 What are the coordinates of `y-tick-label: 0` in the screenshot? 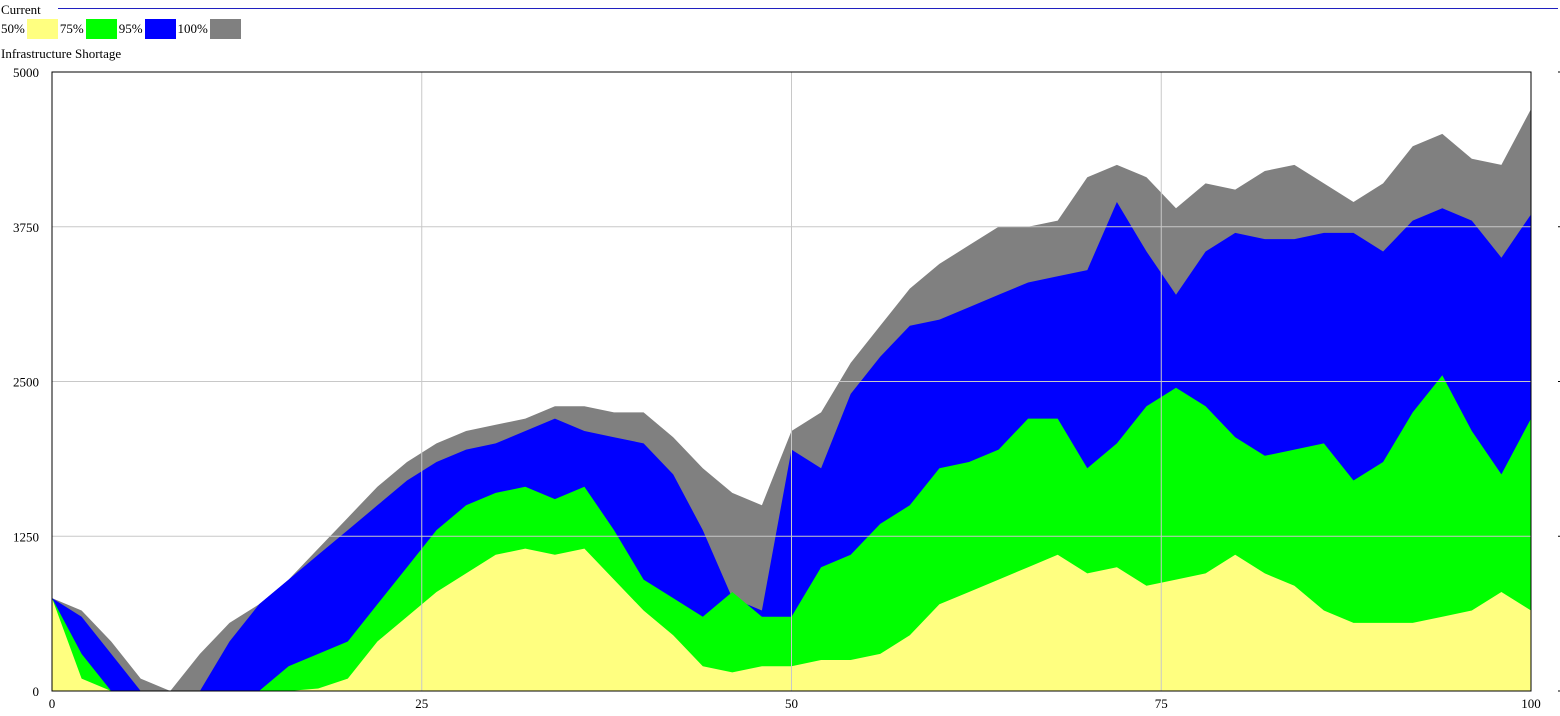 It's located at (36, 691).